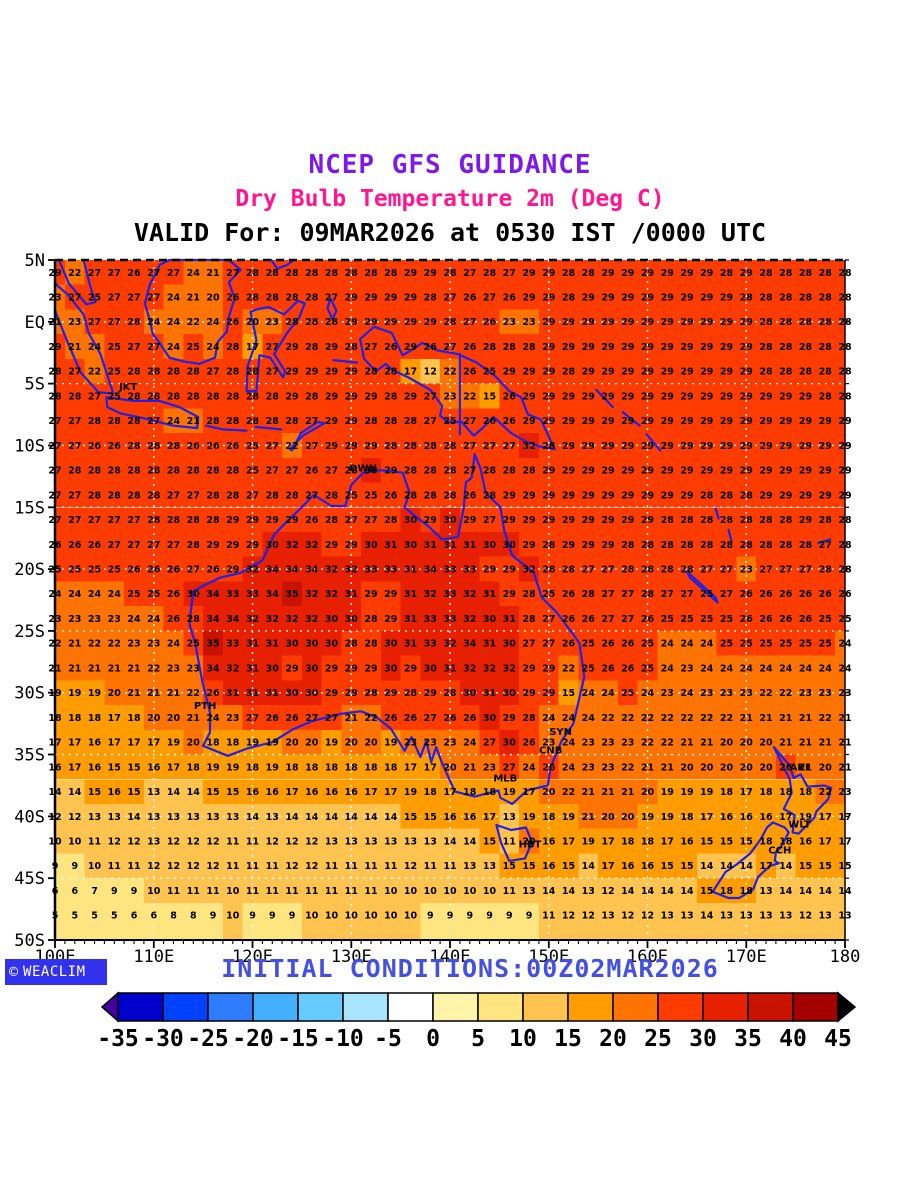 This screenshot has width=900, height=1200. What do you see at coordinates (163, 1039) in the screenshot?
I see `svg-text: -30` at bounding box center [163, 1039].